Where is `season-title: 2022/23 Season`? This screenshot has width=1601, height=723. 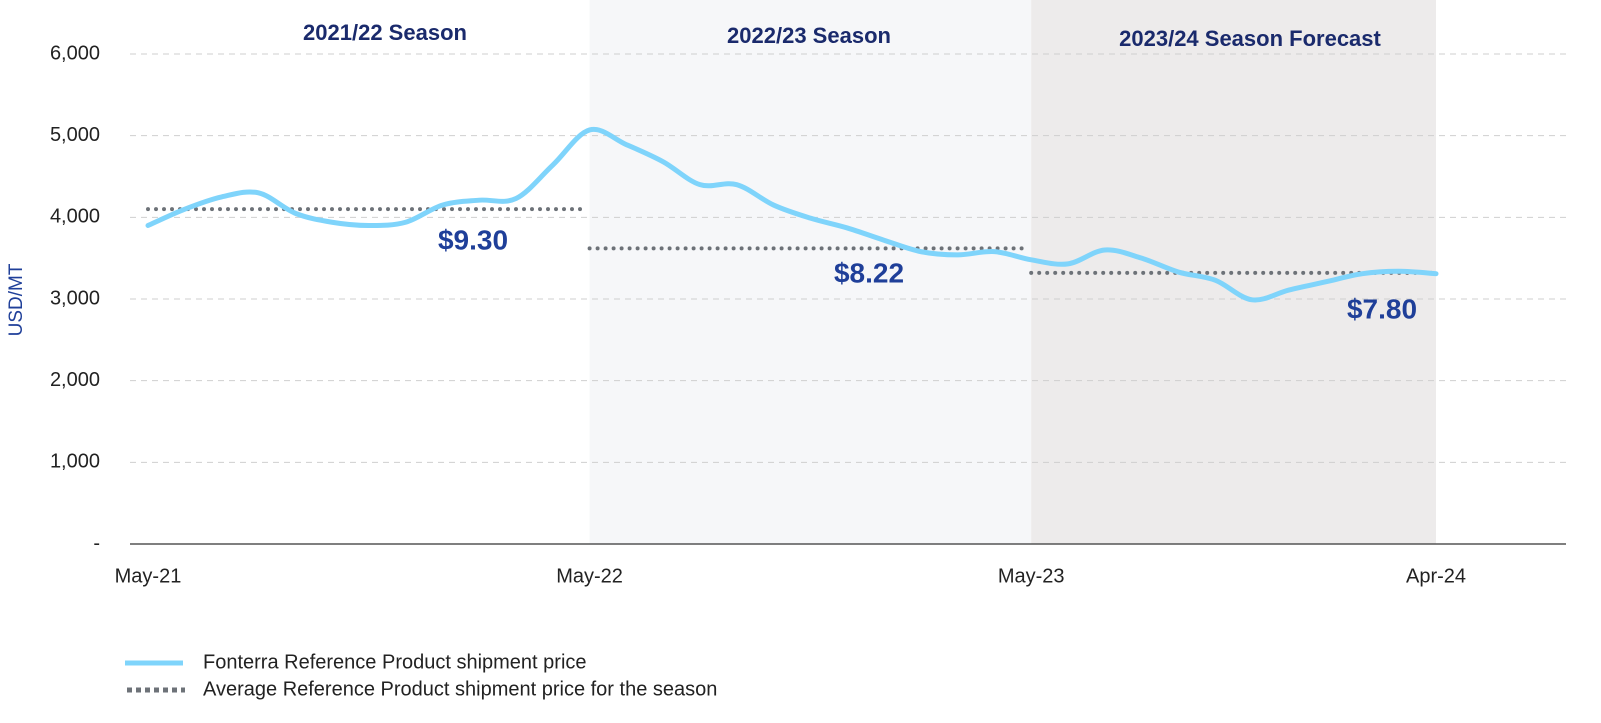
season-title: 2022/23 Season is located at coordinates (809, 35).